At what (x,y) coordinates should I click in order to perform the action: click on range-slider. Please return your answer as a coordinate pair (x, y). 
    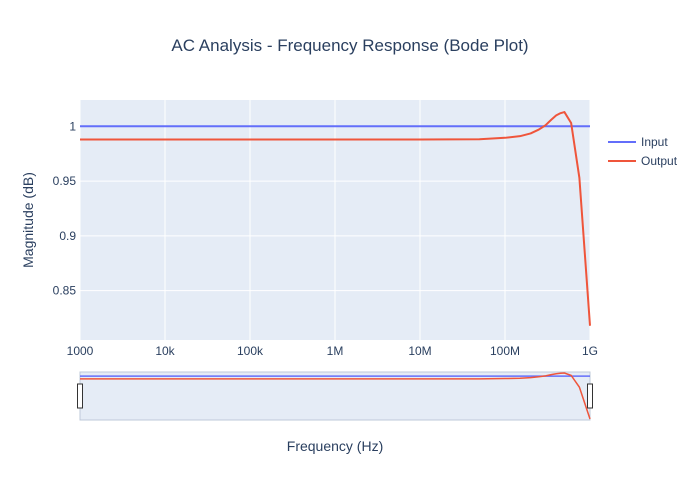
    Looking at the image, I should click on (335, 396).